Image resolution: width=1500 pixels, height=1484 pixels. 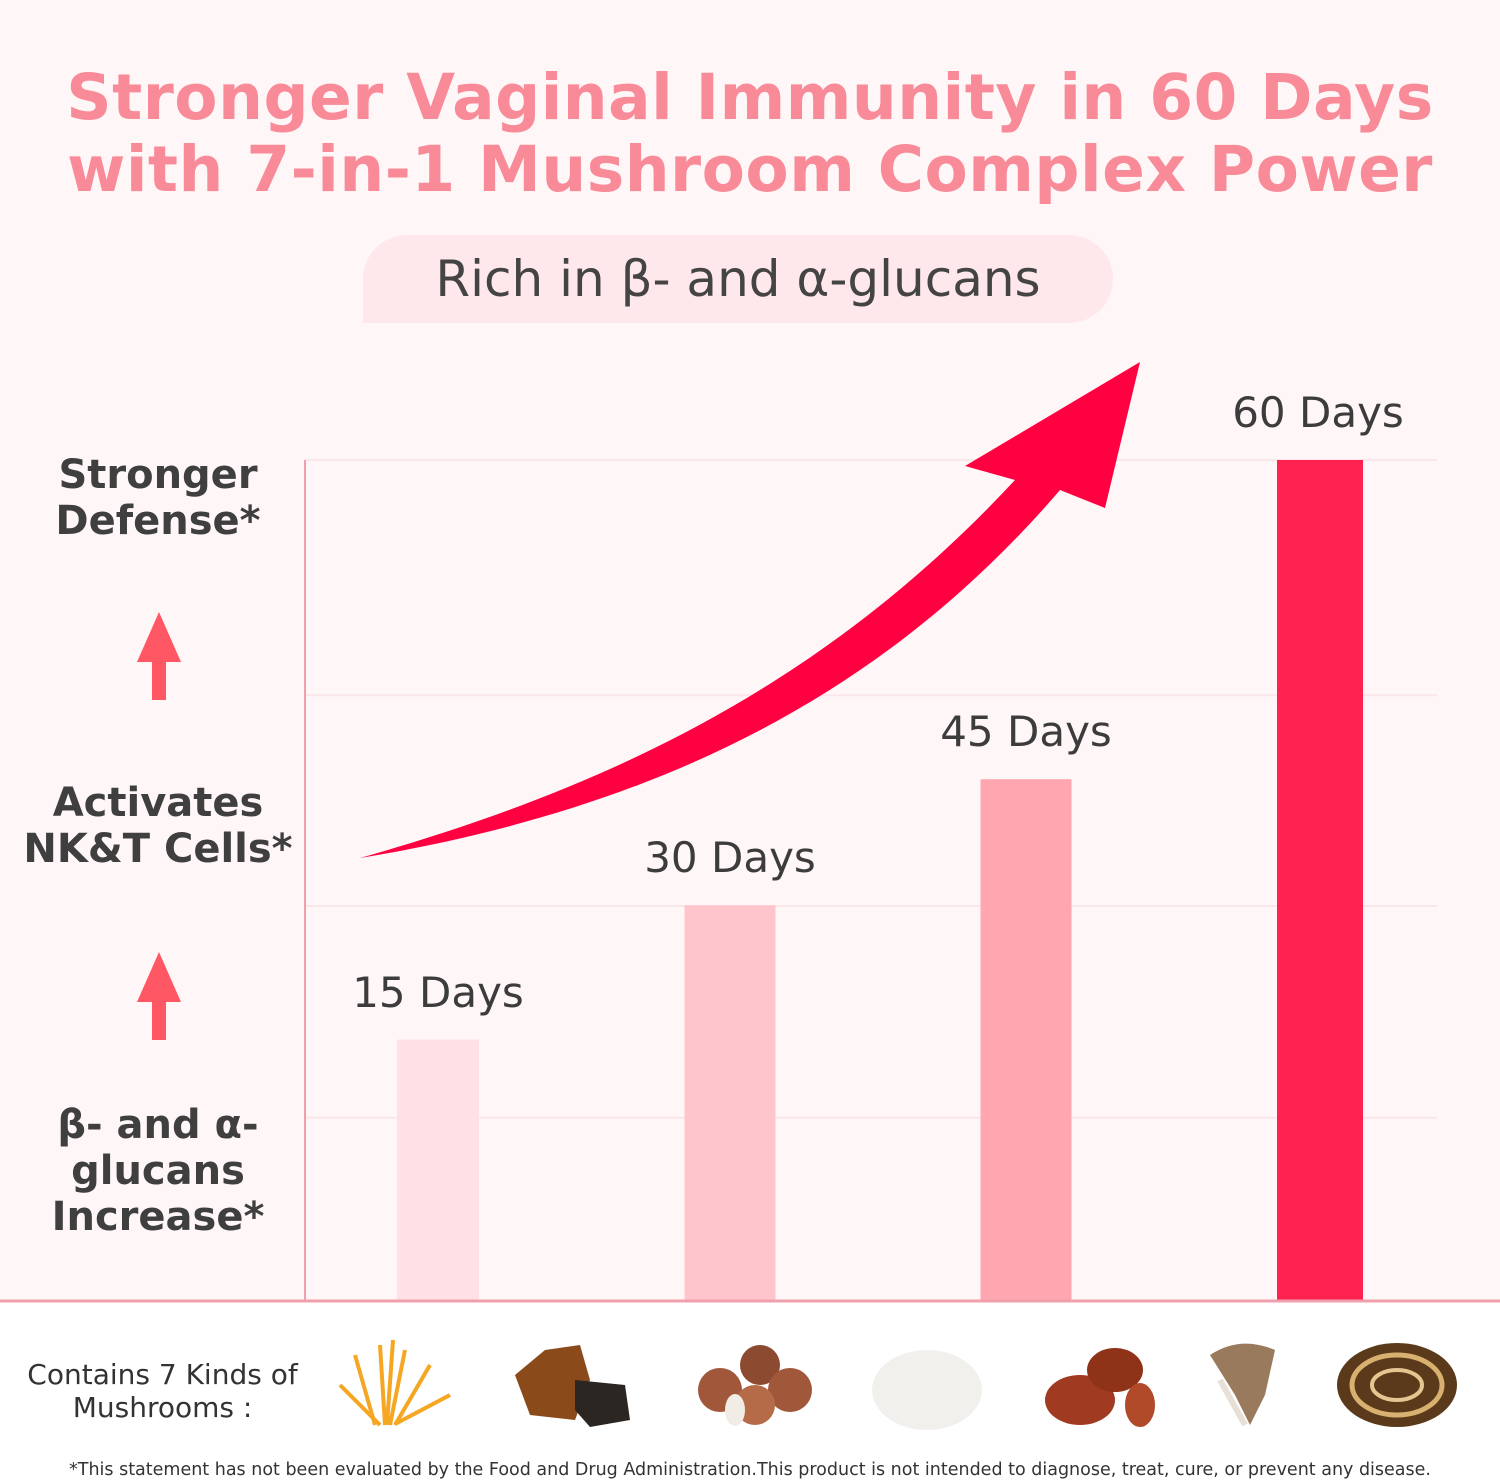 I want to click on title-line-1: Stronger Vaginal Immunity in 60 Days, so click(x=750, y=97).